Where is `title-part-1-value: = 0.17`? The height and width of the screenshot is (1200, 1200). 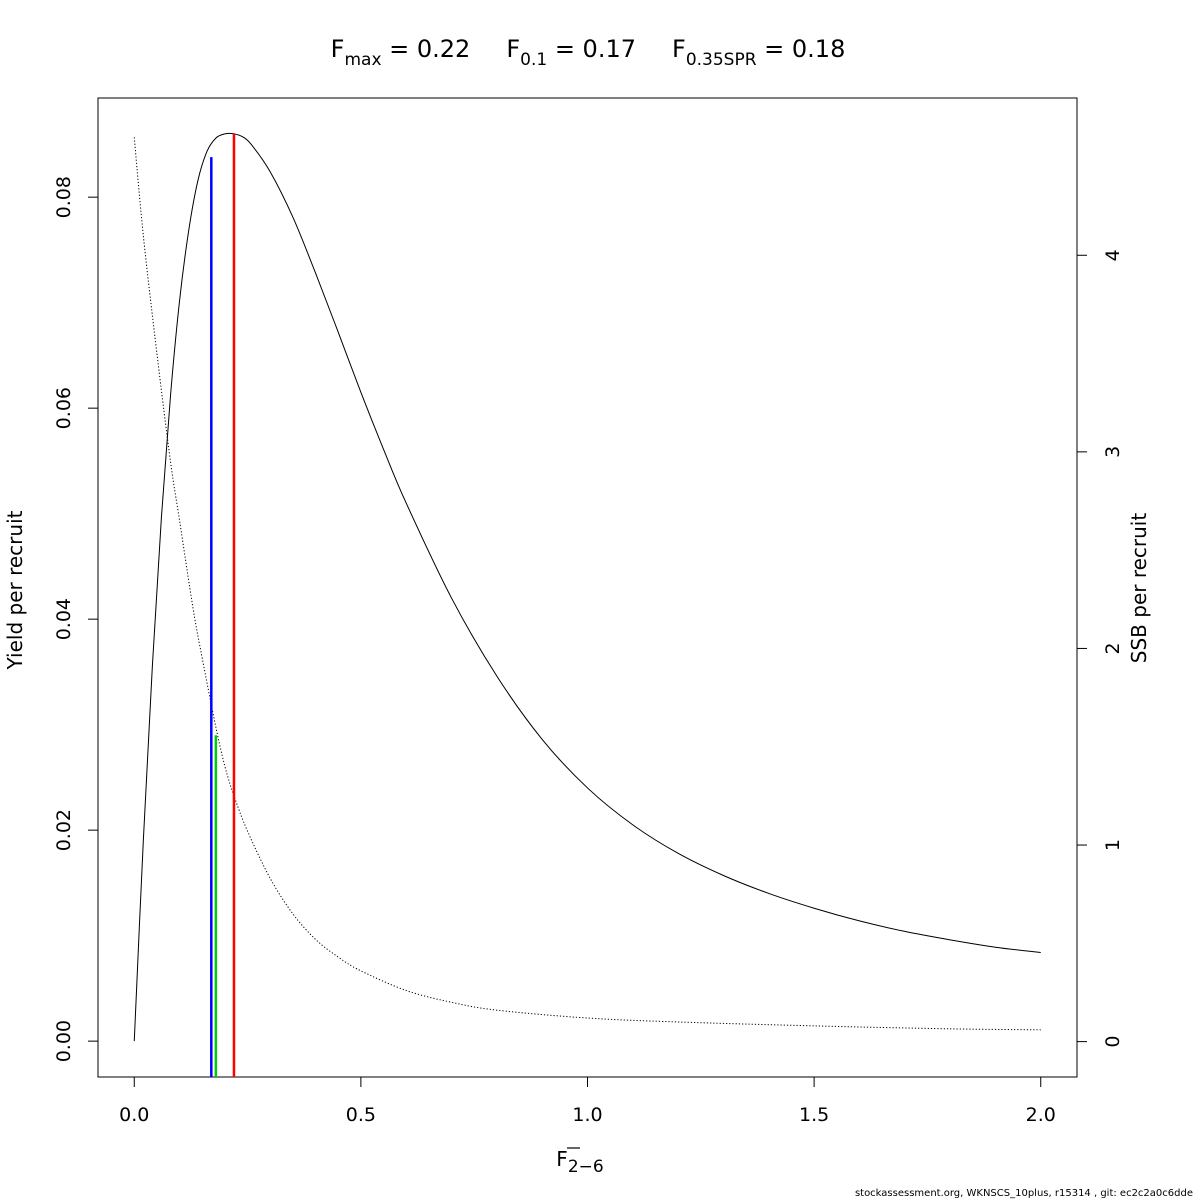
title-part-1-value: = 0.17 is located at coordinates (591, 49).